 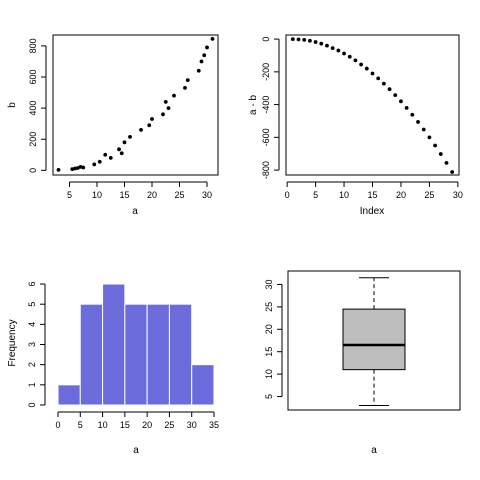 What do you see at coordinates (32, 344) in the screenshot?
I see `y-tick-label: 3` at bounding box center [32, 344].